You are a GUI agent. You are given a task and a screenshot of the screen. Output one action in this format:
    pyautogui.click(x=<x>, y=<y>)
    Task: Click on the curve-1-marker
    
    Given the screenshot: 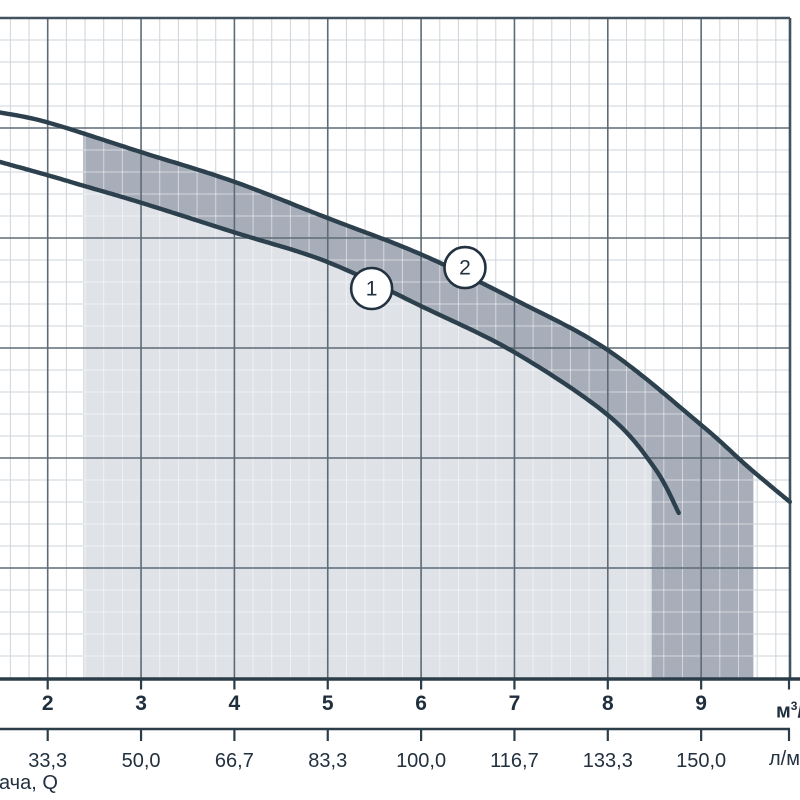 What is the action you would take?
    pyautogui.click(x=371, y=288)
    